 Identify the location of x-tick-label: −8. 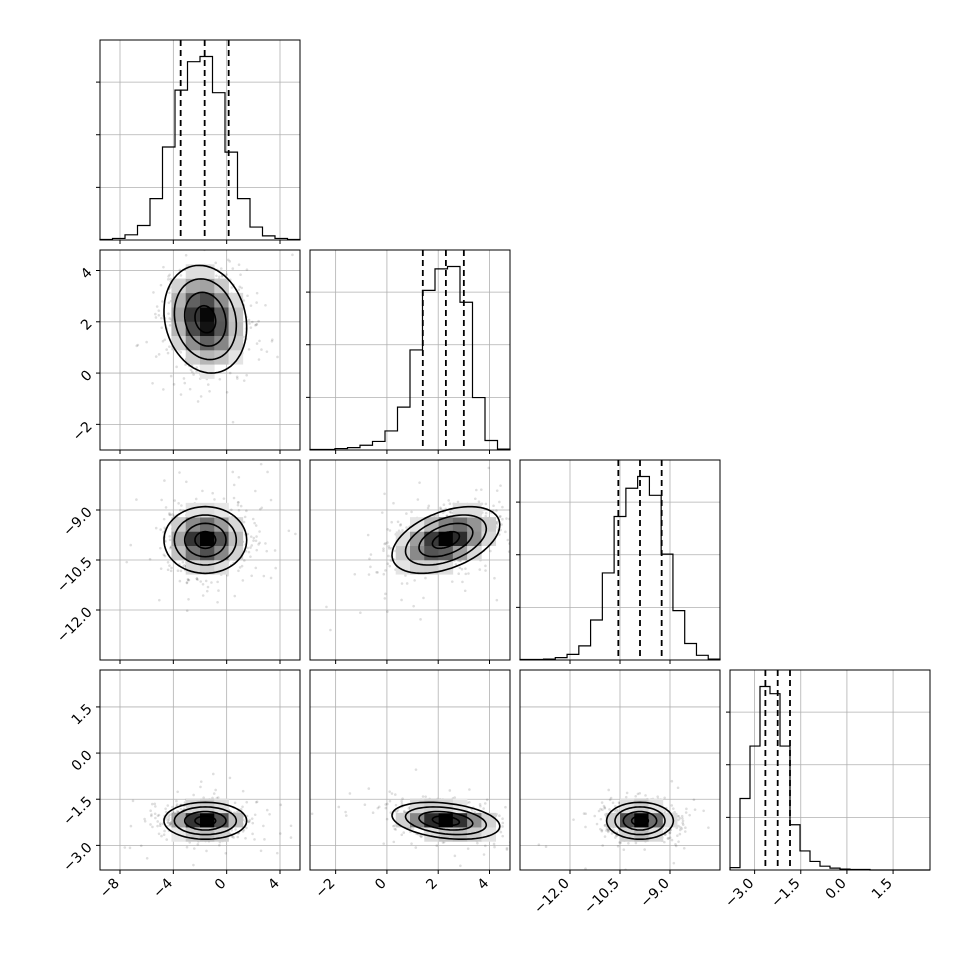
(110, 889).